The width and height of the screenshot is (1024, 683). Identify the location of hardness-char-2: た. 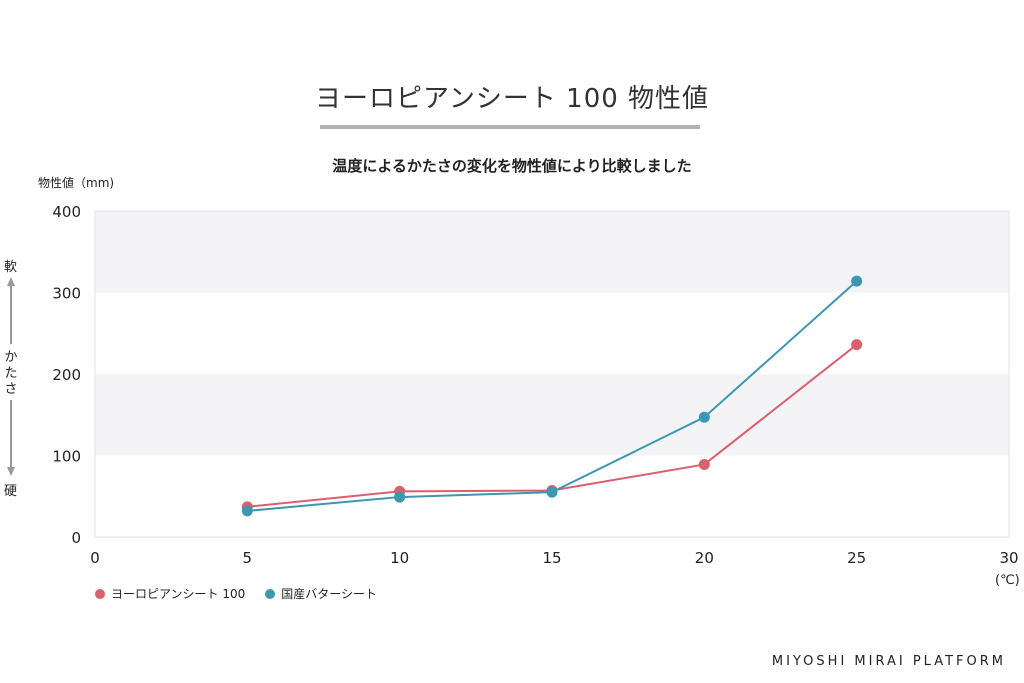
(11, 373).